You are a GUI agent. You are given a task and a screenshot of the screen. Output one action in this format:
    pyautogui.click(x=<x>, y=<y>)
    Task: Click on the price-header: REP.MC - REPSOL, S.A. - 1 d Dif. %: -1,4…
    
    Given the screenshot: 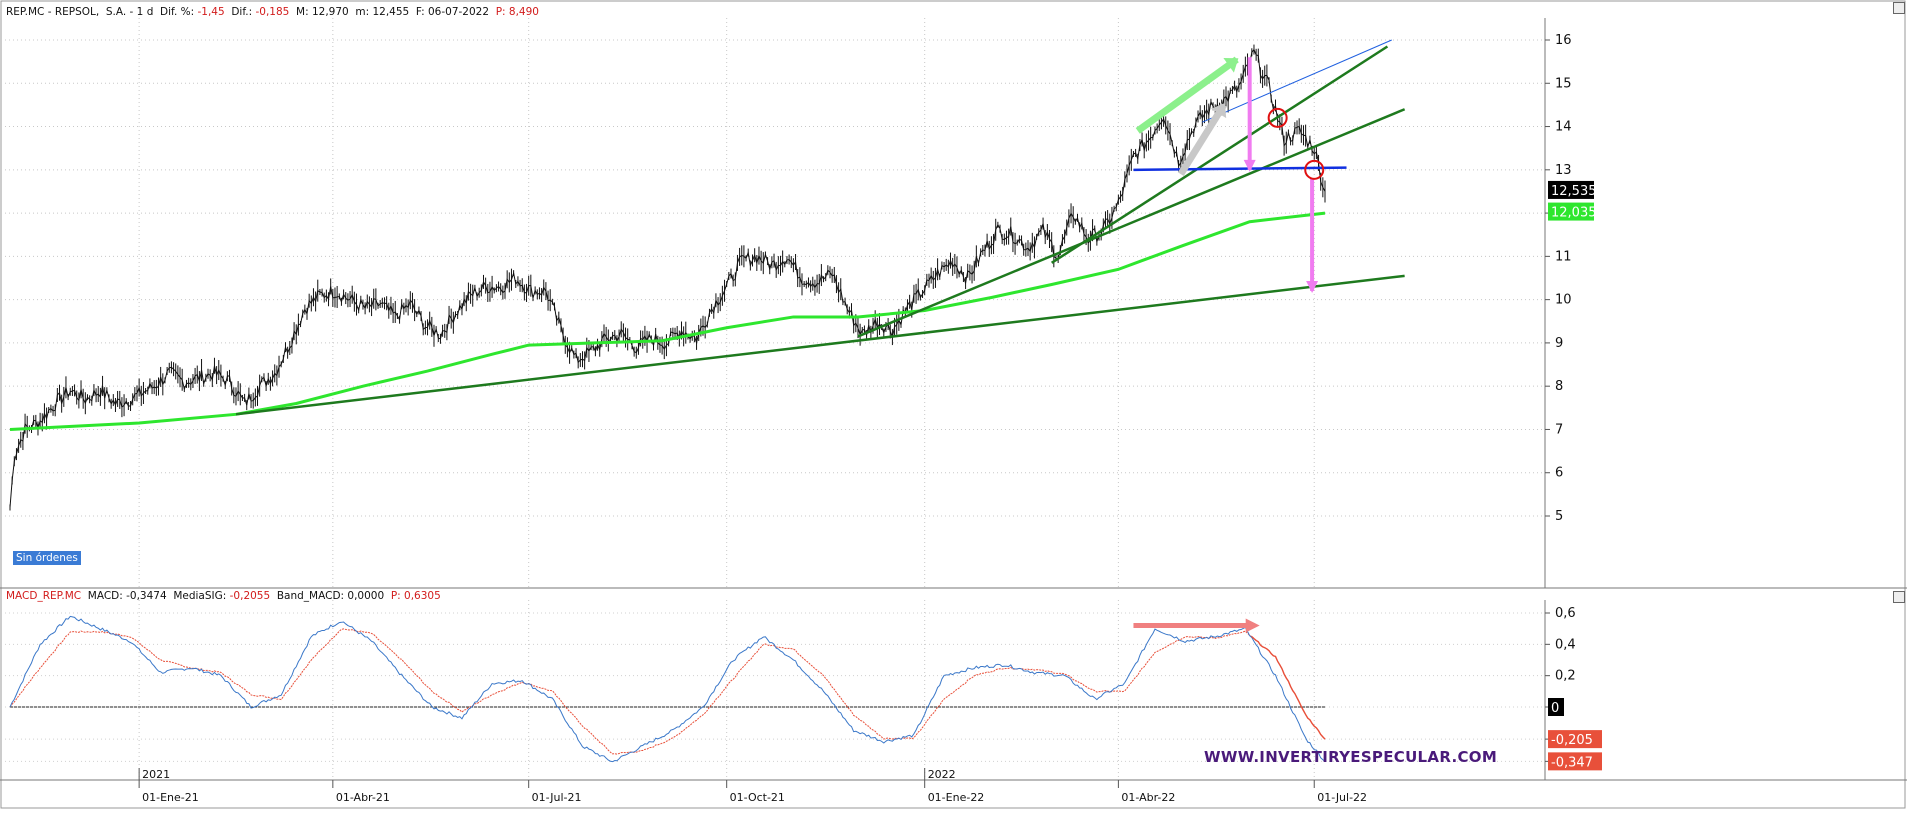 What is the action you would take?
    pyautogui.click(x=272, y=12)
    